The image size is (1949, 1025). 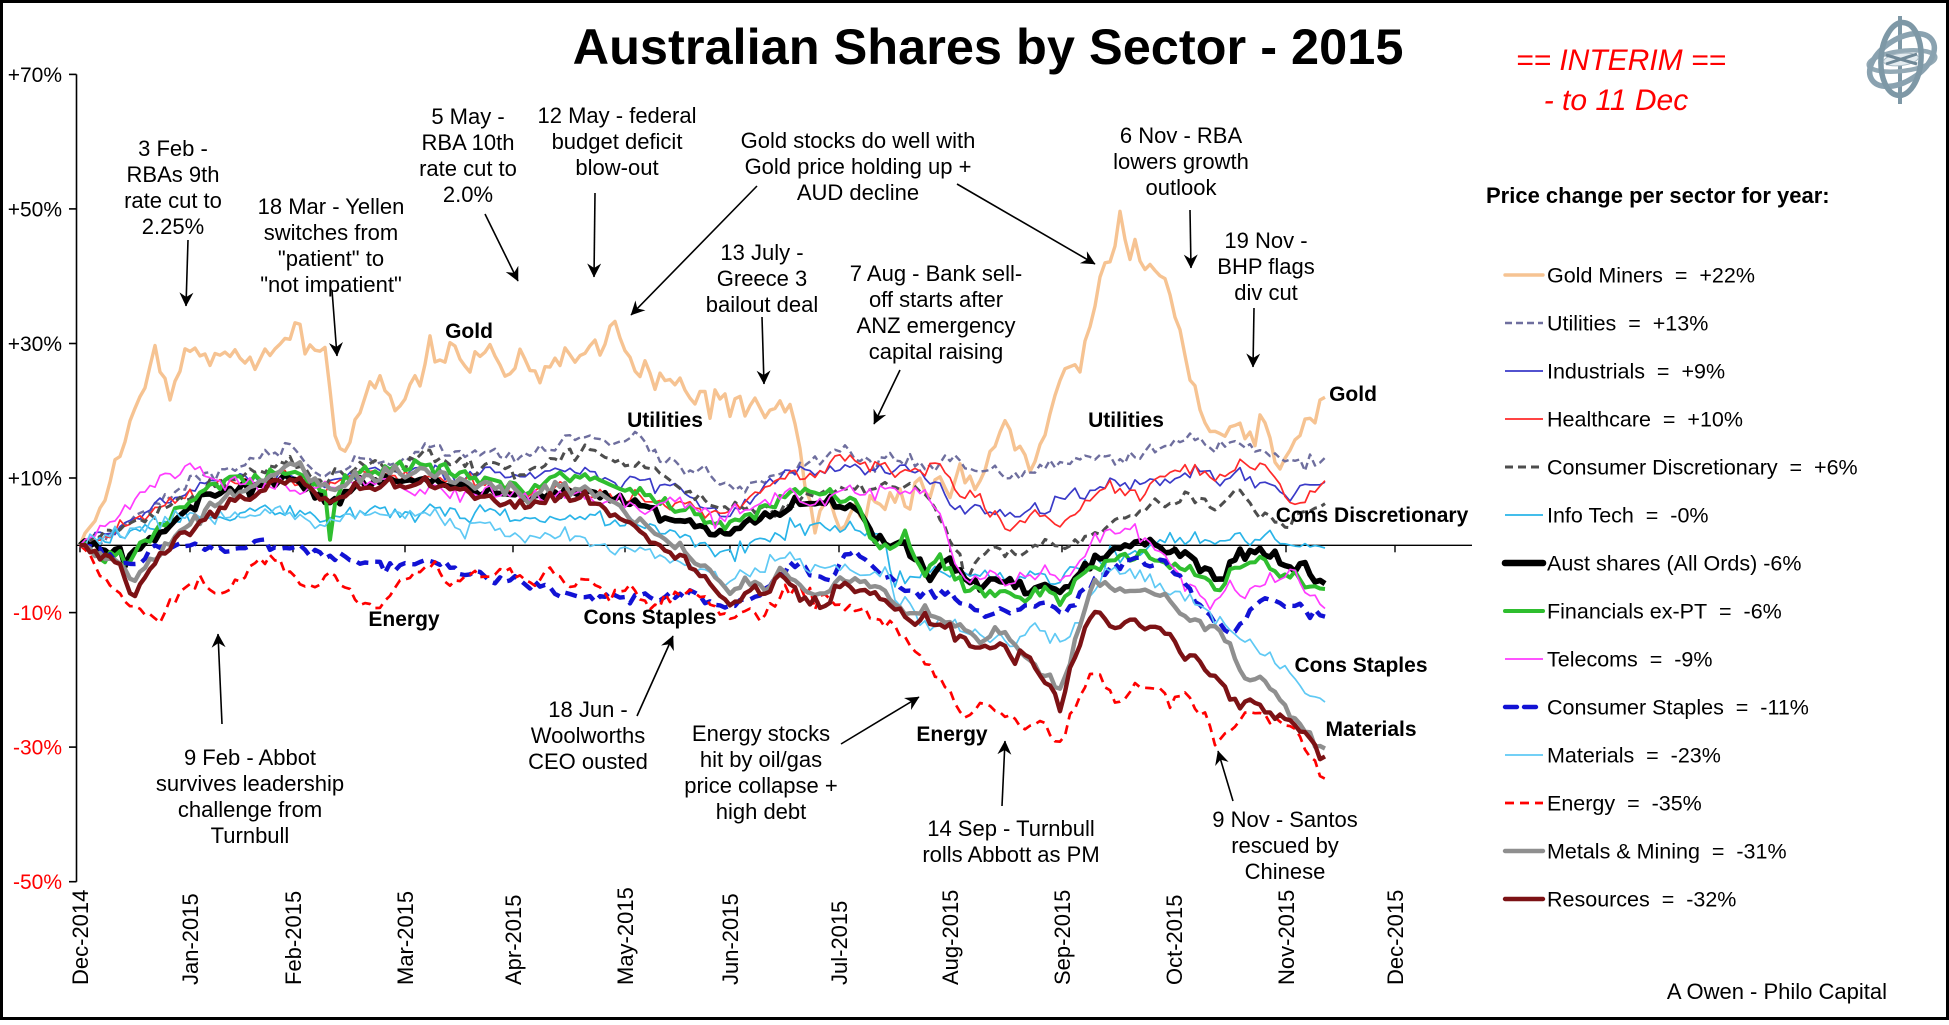 I want to click on svg-text: Consumer Discretionary = +6%, so click(x=1702, y=468).